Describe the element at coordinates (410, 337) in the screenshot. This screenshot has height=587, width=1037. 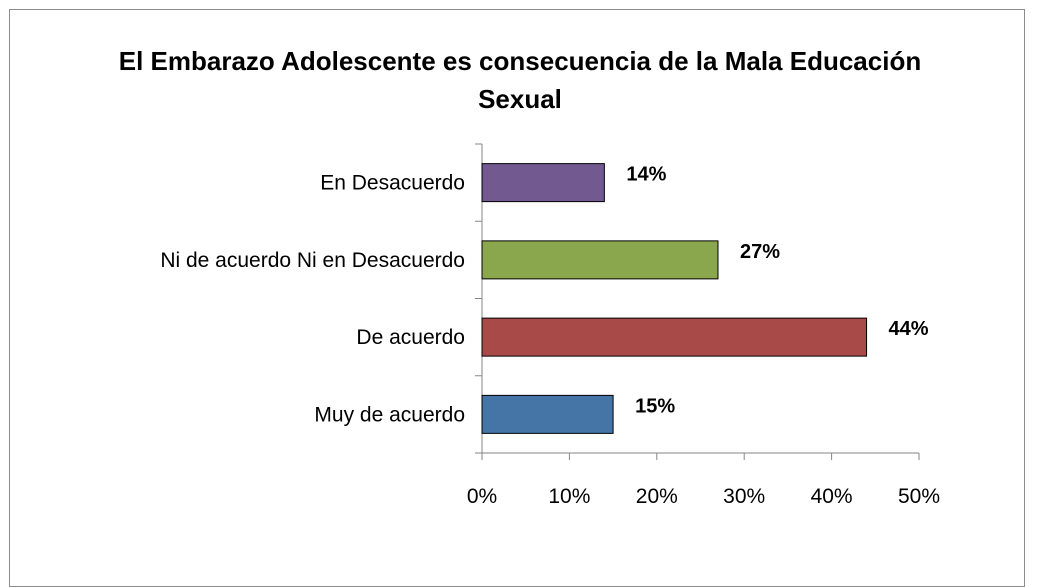
I see `category-label: De acuerdo` at that location.